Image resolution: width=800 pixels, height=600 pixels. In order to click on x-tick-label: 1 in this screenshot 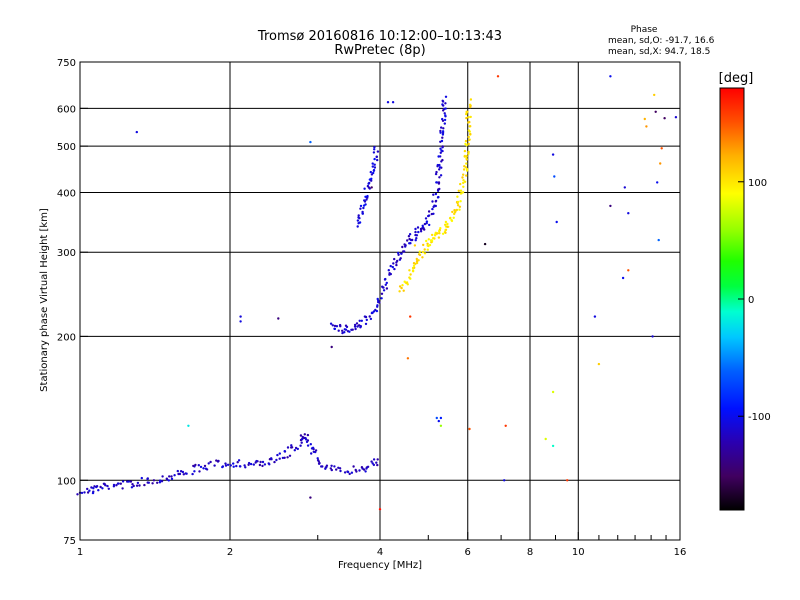, I will do `click(80, 552)`.